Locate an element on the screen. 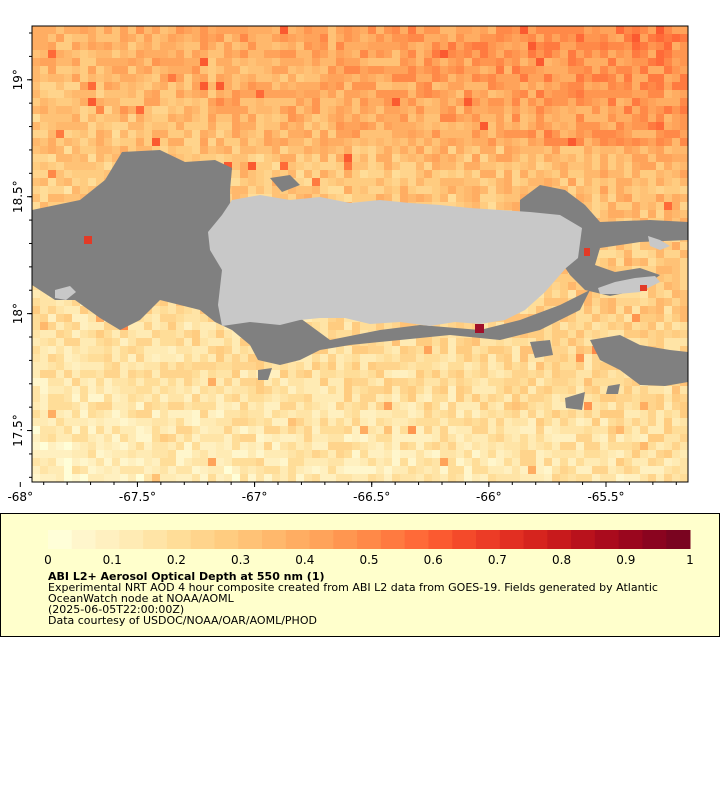  colorbar-label: 0.7 is located at coordinates (497, 560).